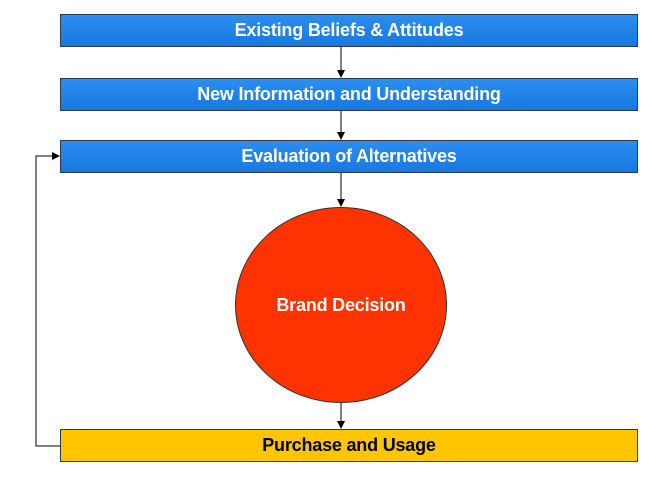 The image size is (668, 478). I want to click on brand-decision-circle: Brand Decision, so click(341, 305).